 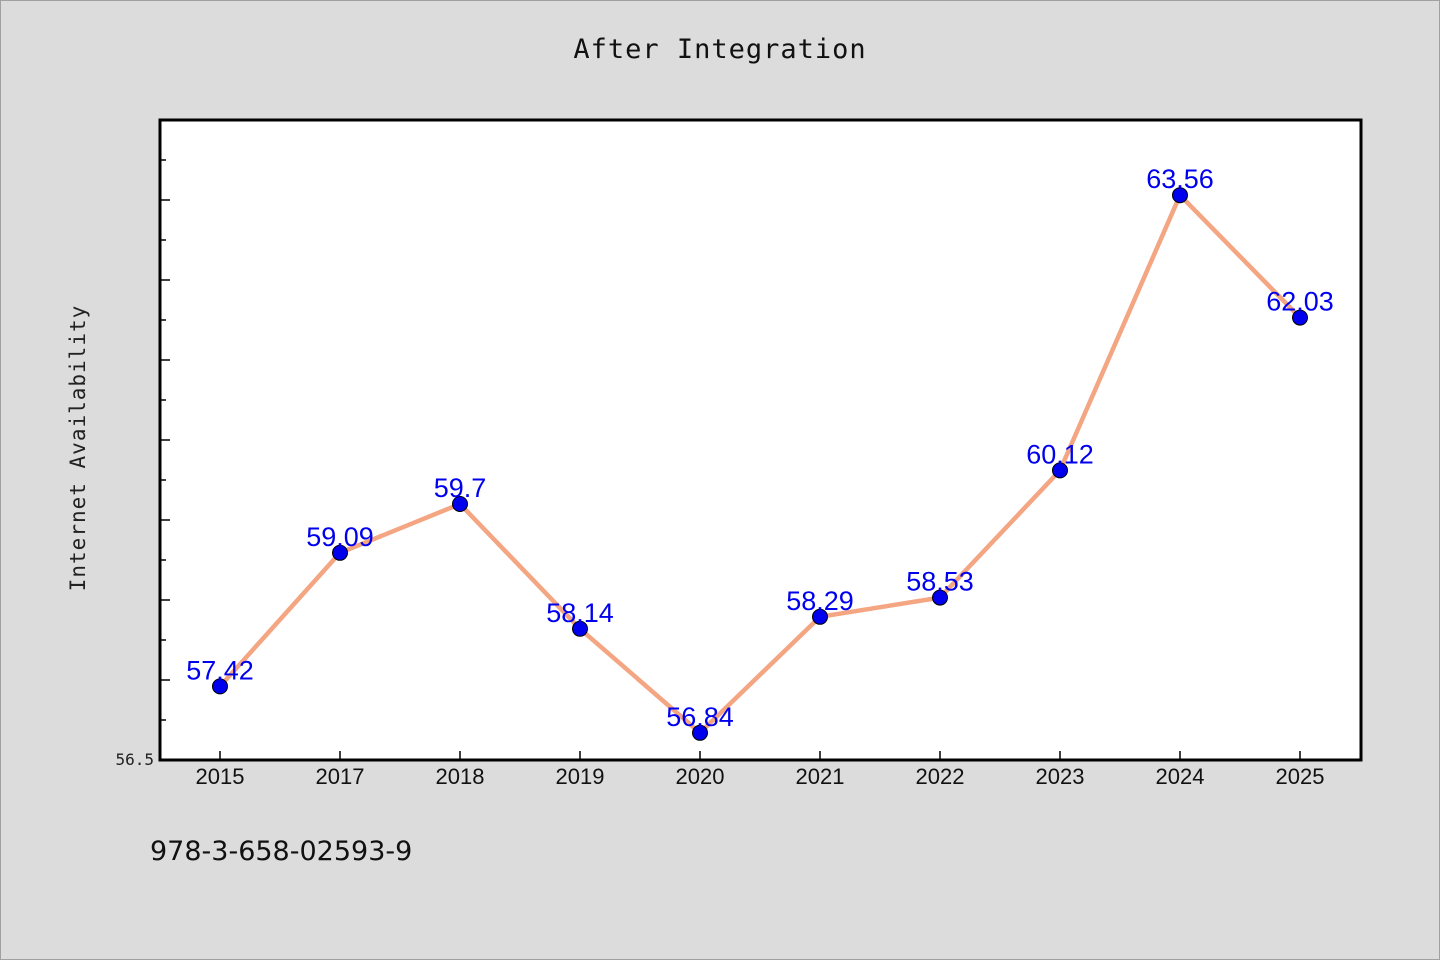 What do you see at coordinates (760, 770) in the screenshot?
I see `x-ticks: 2015 2017 2018 2019 2020 2021 2022 2023 2024 2025` at bounding box center [760, 770].